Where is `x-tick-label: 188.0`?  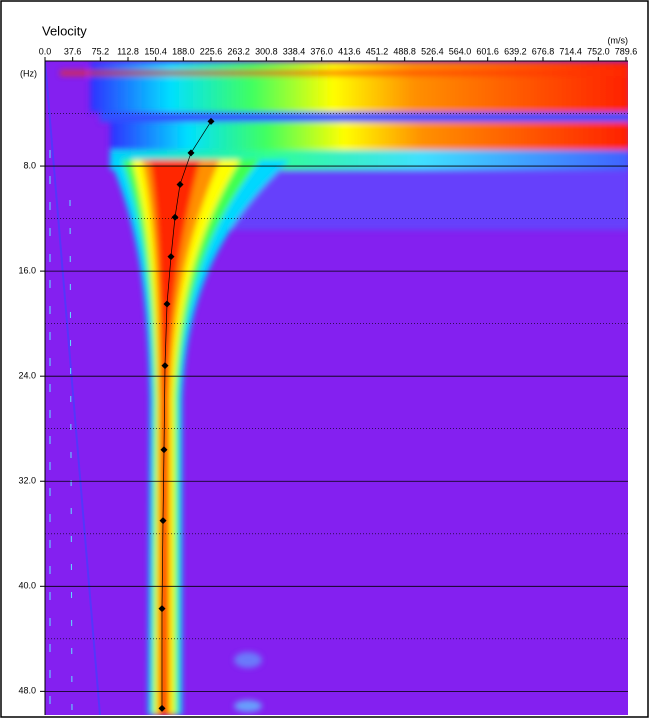 x-tick-label: 188.0 is located at coordinates (183, 51).